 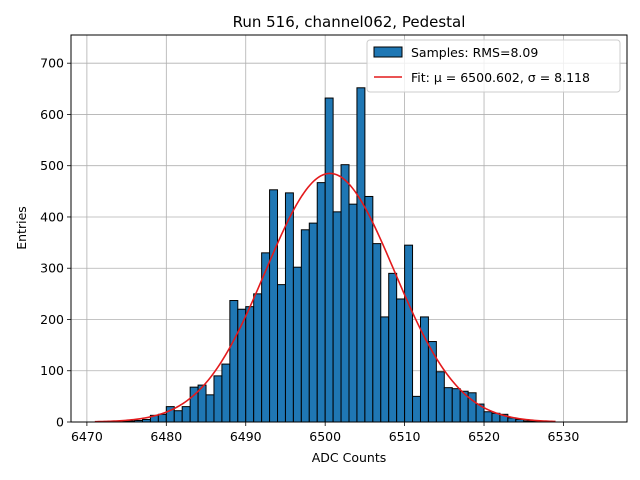 I want to click on y-tick-label: 600, so click(x=52, y=114).